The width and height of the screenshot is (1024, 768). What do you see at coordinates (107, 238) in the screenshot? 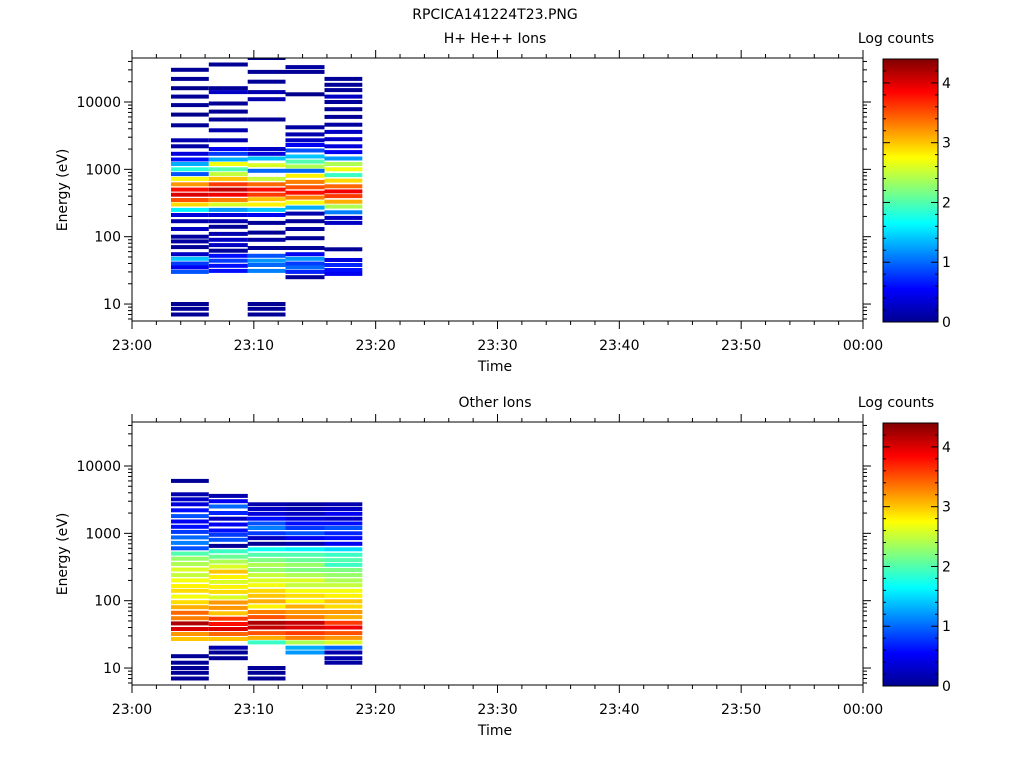
I see `y-tick-label: 100` at bounding box center [107, 238].